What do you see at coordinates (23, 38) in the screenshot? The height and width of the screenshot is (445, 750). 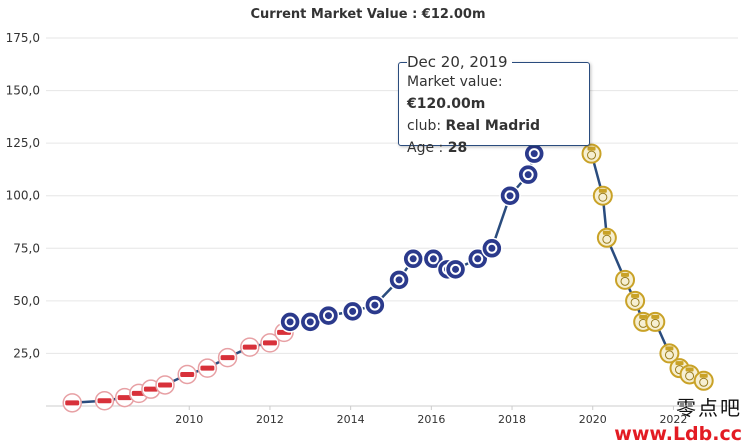 I see `y-tick-label: 175,0` at bounding box center [23, 38].